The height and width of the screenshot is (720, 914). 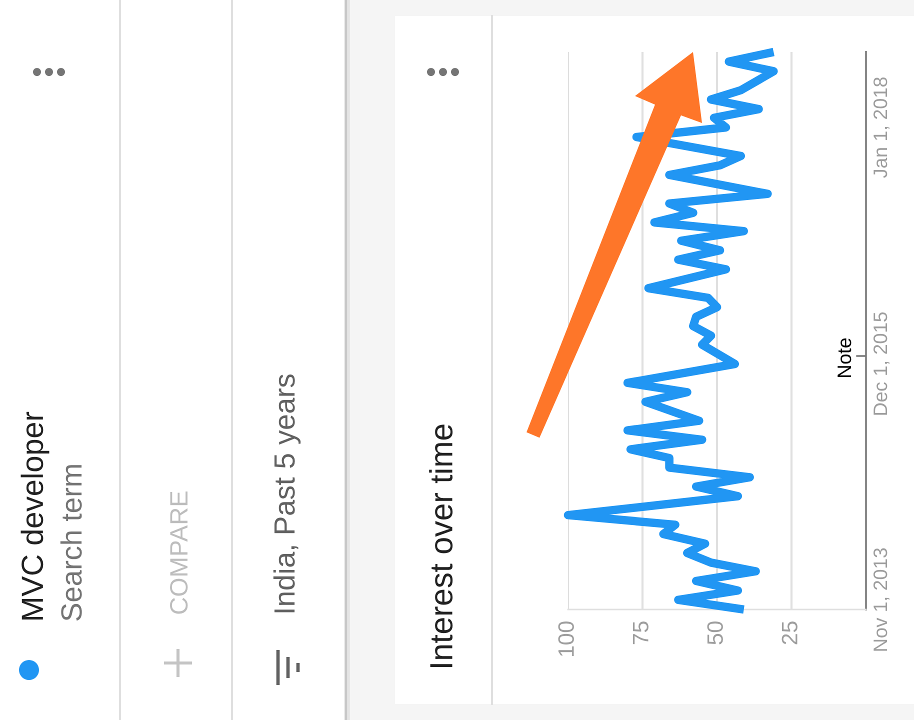 What do you see at coordinates (287, 493) in the screenshot?
I see `text: India, Past 5 years` at bounding box center [287, 493].